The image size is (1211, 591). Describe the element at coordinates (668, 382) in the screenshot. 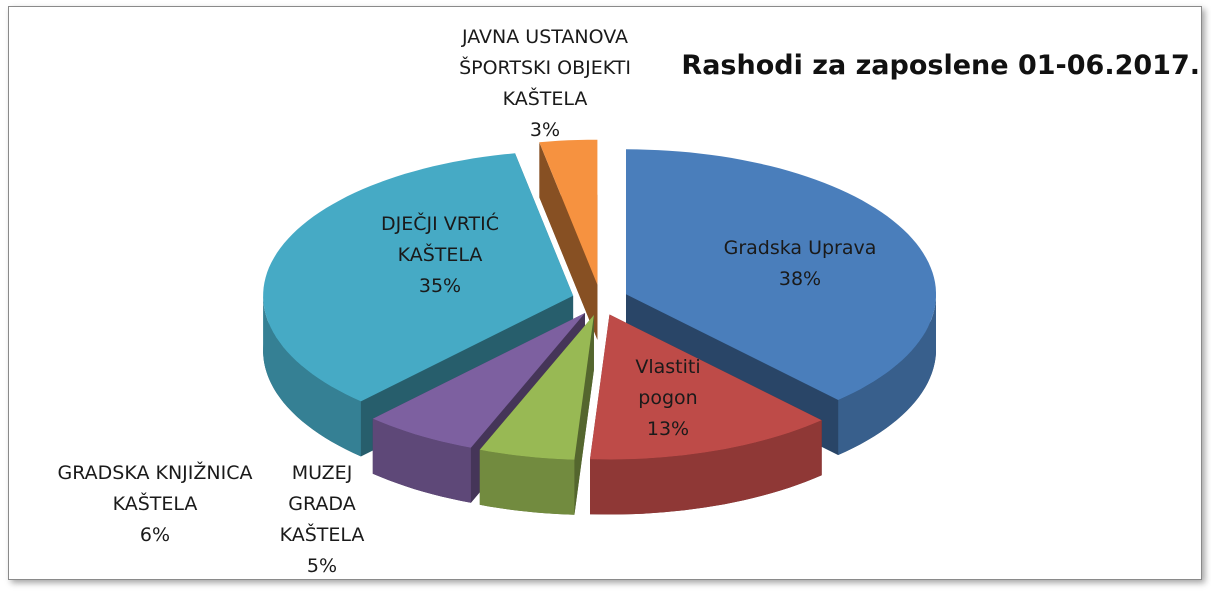

I see `category-label: Vlastiti pogon` at that location.